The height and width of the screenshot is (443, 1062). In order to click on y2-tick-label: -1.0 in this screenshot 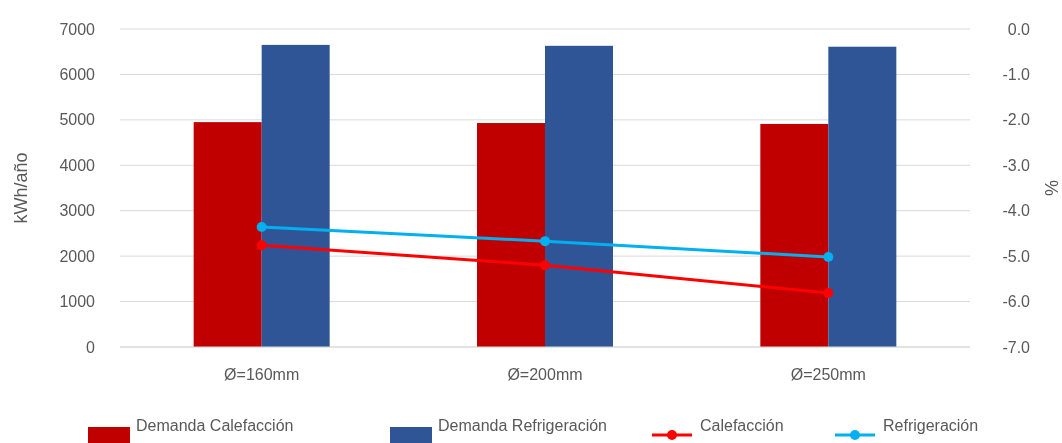, I will do `click(1016, 75)`.